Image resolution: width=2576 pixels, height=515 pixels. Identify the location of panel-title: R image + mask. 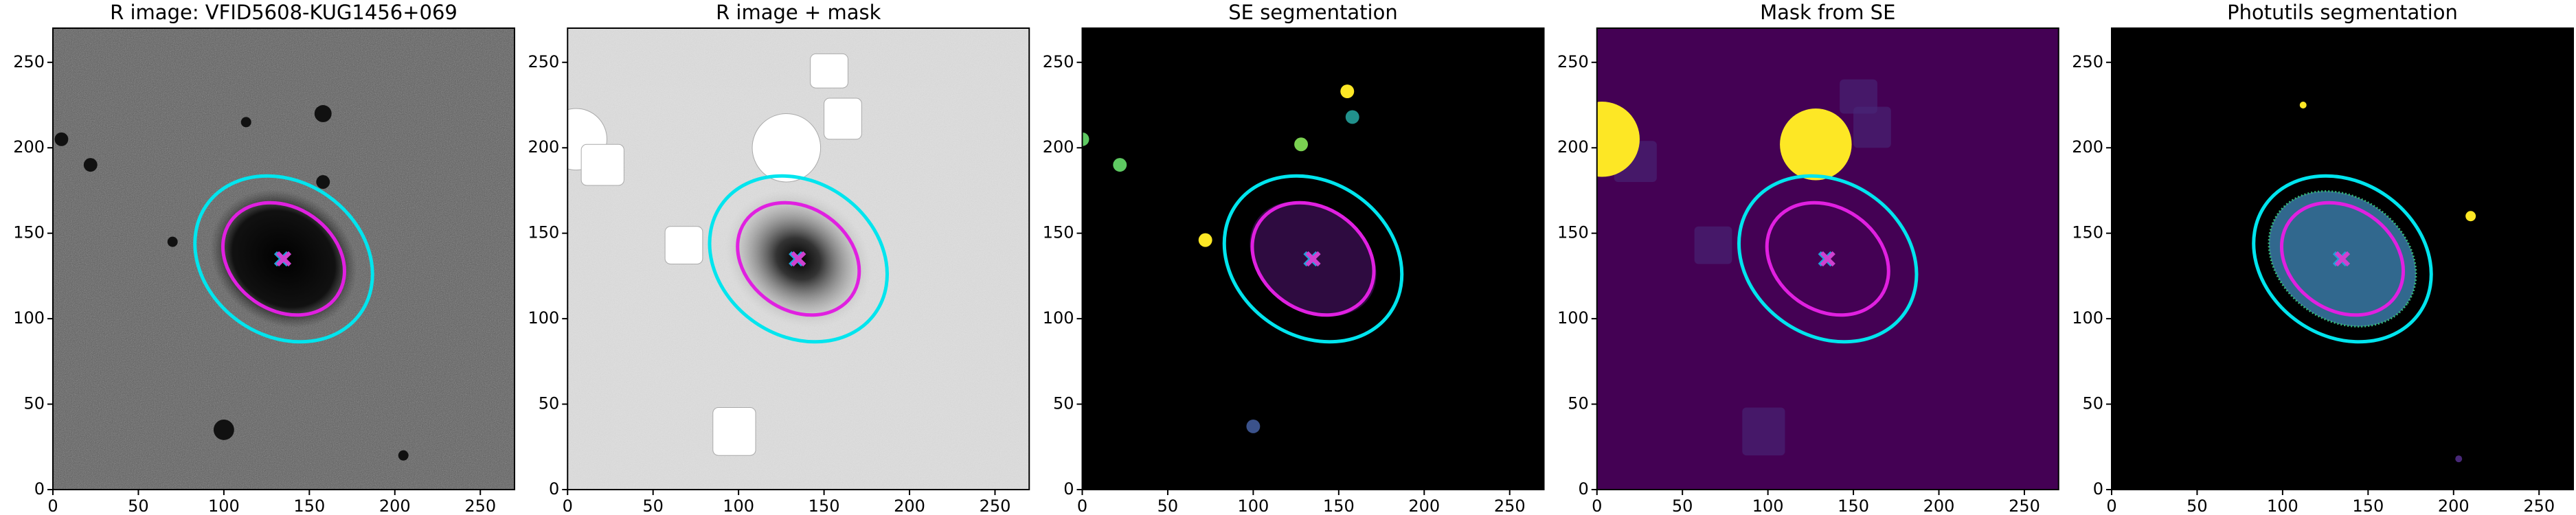
(798, 12).